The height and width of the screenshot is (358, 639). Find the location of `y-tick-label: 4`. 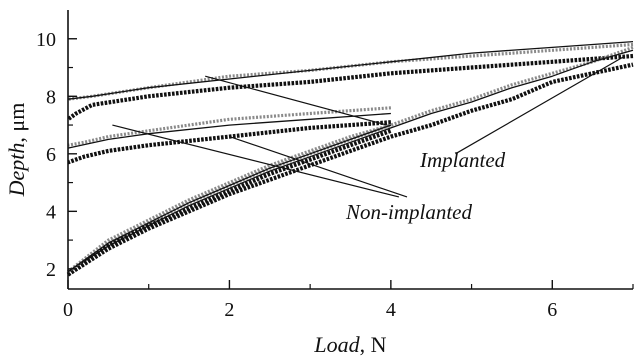

y-tick-label: 4 is located at coordinates (51, 212).